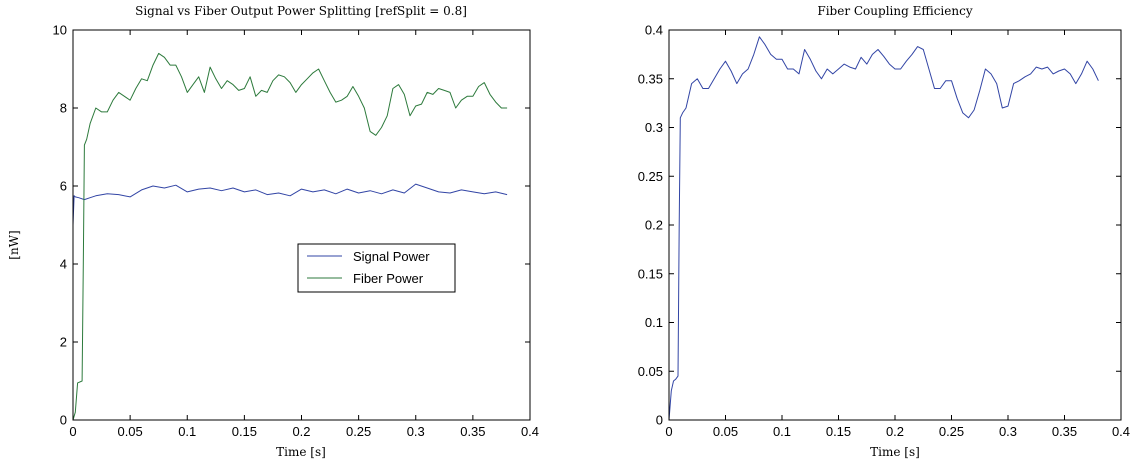  What do you see at coordinates (63, 264) in the screenshot?
I see `y-tick-label: 4` at bounding box center [63, 264].